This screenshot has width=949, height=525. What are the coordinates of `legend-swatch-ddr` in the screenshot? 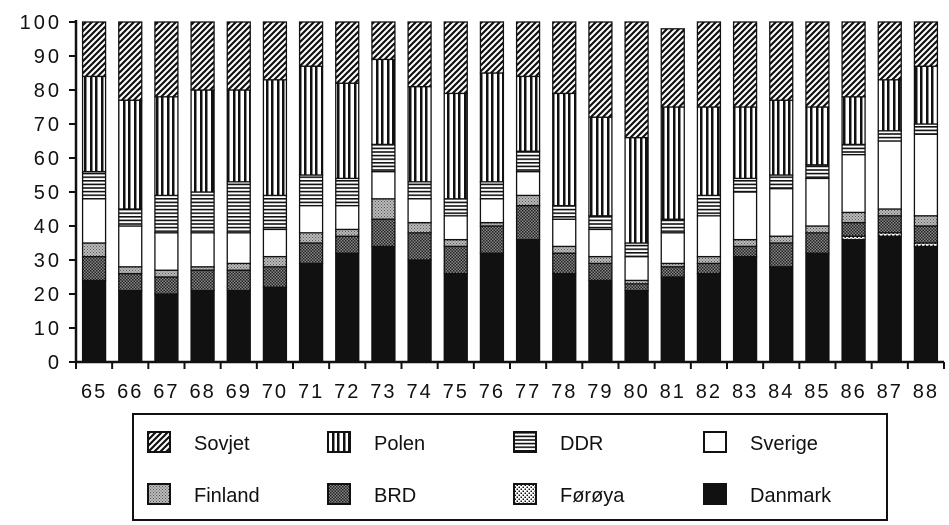 It's located at (525, 442).